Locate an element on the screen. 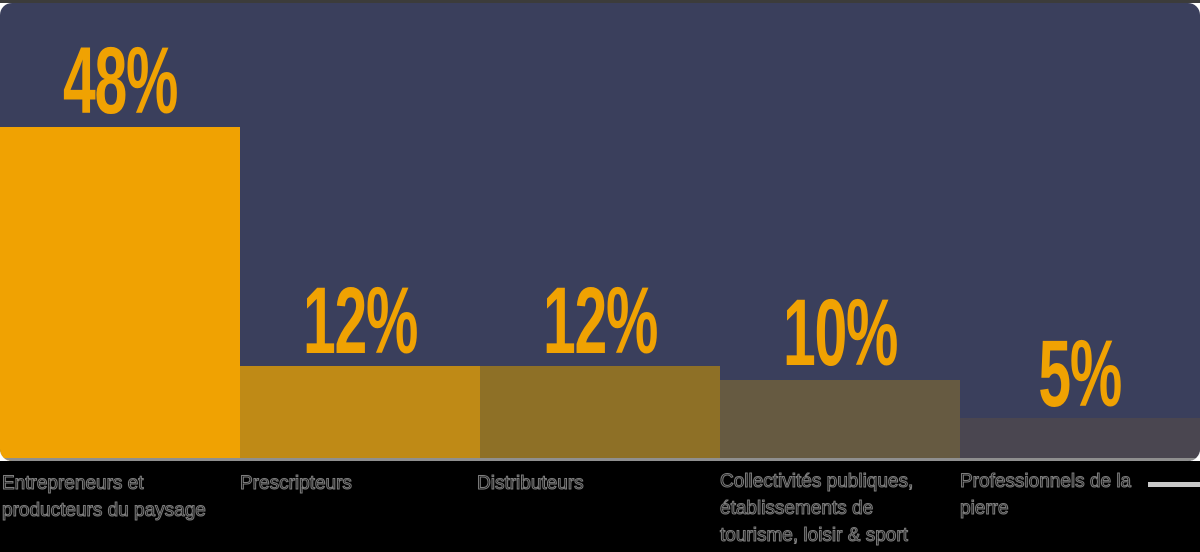 The image size is (1200, 552). value-label-48: 48% is located at coordinates (120, 81).